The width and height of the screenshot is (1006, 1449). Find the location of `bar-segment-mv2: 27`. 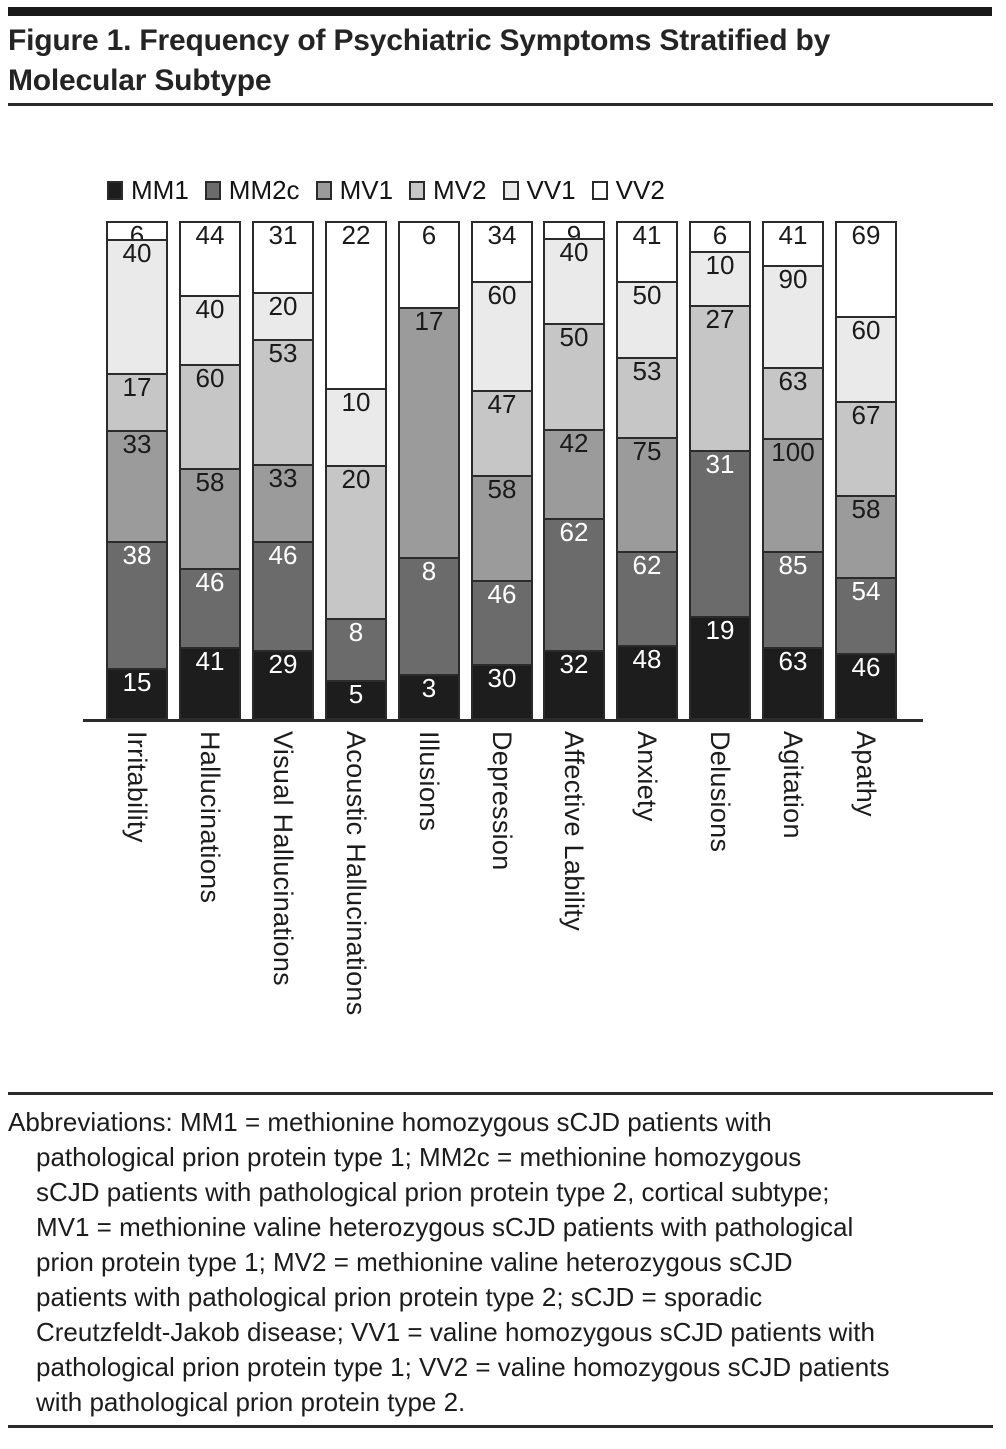

bar-segment-mv2: 27 is located at coordinates (720, 378).